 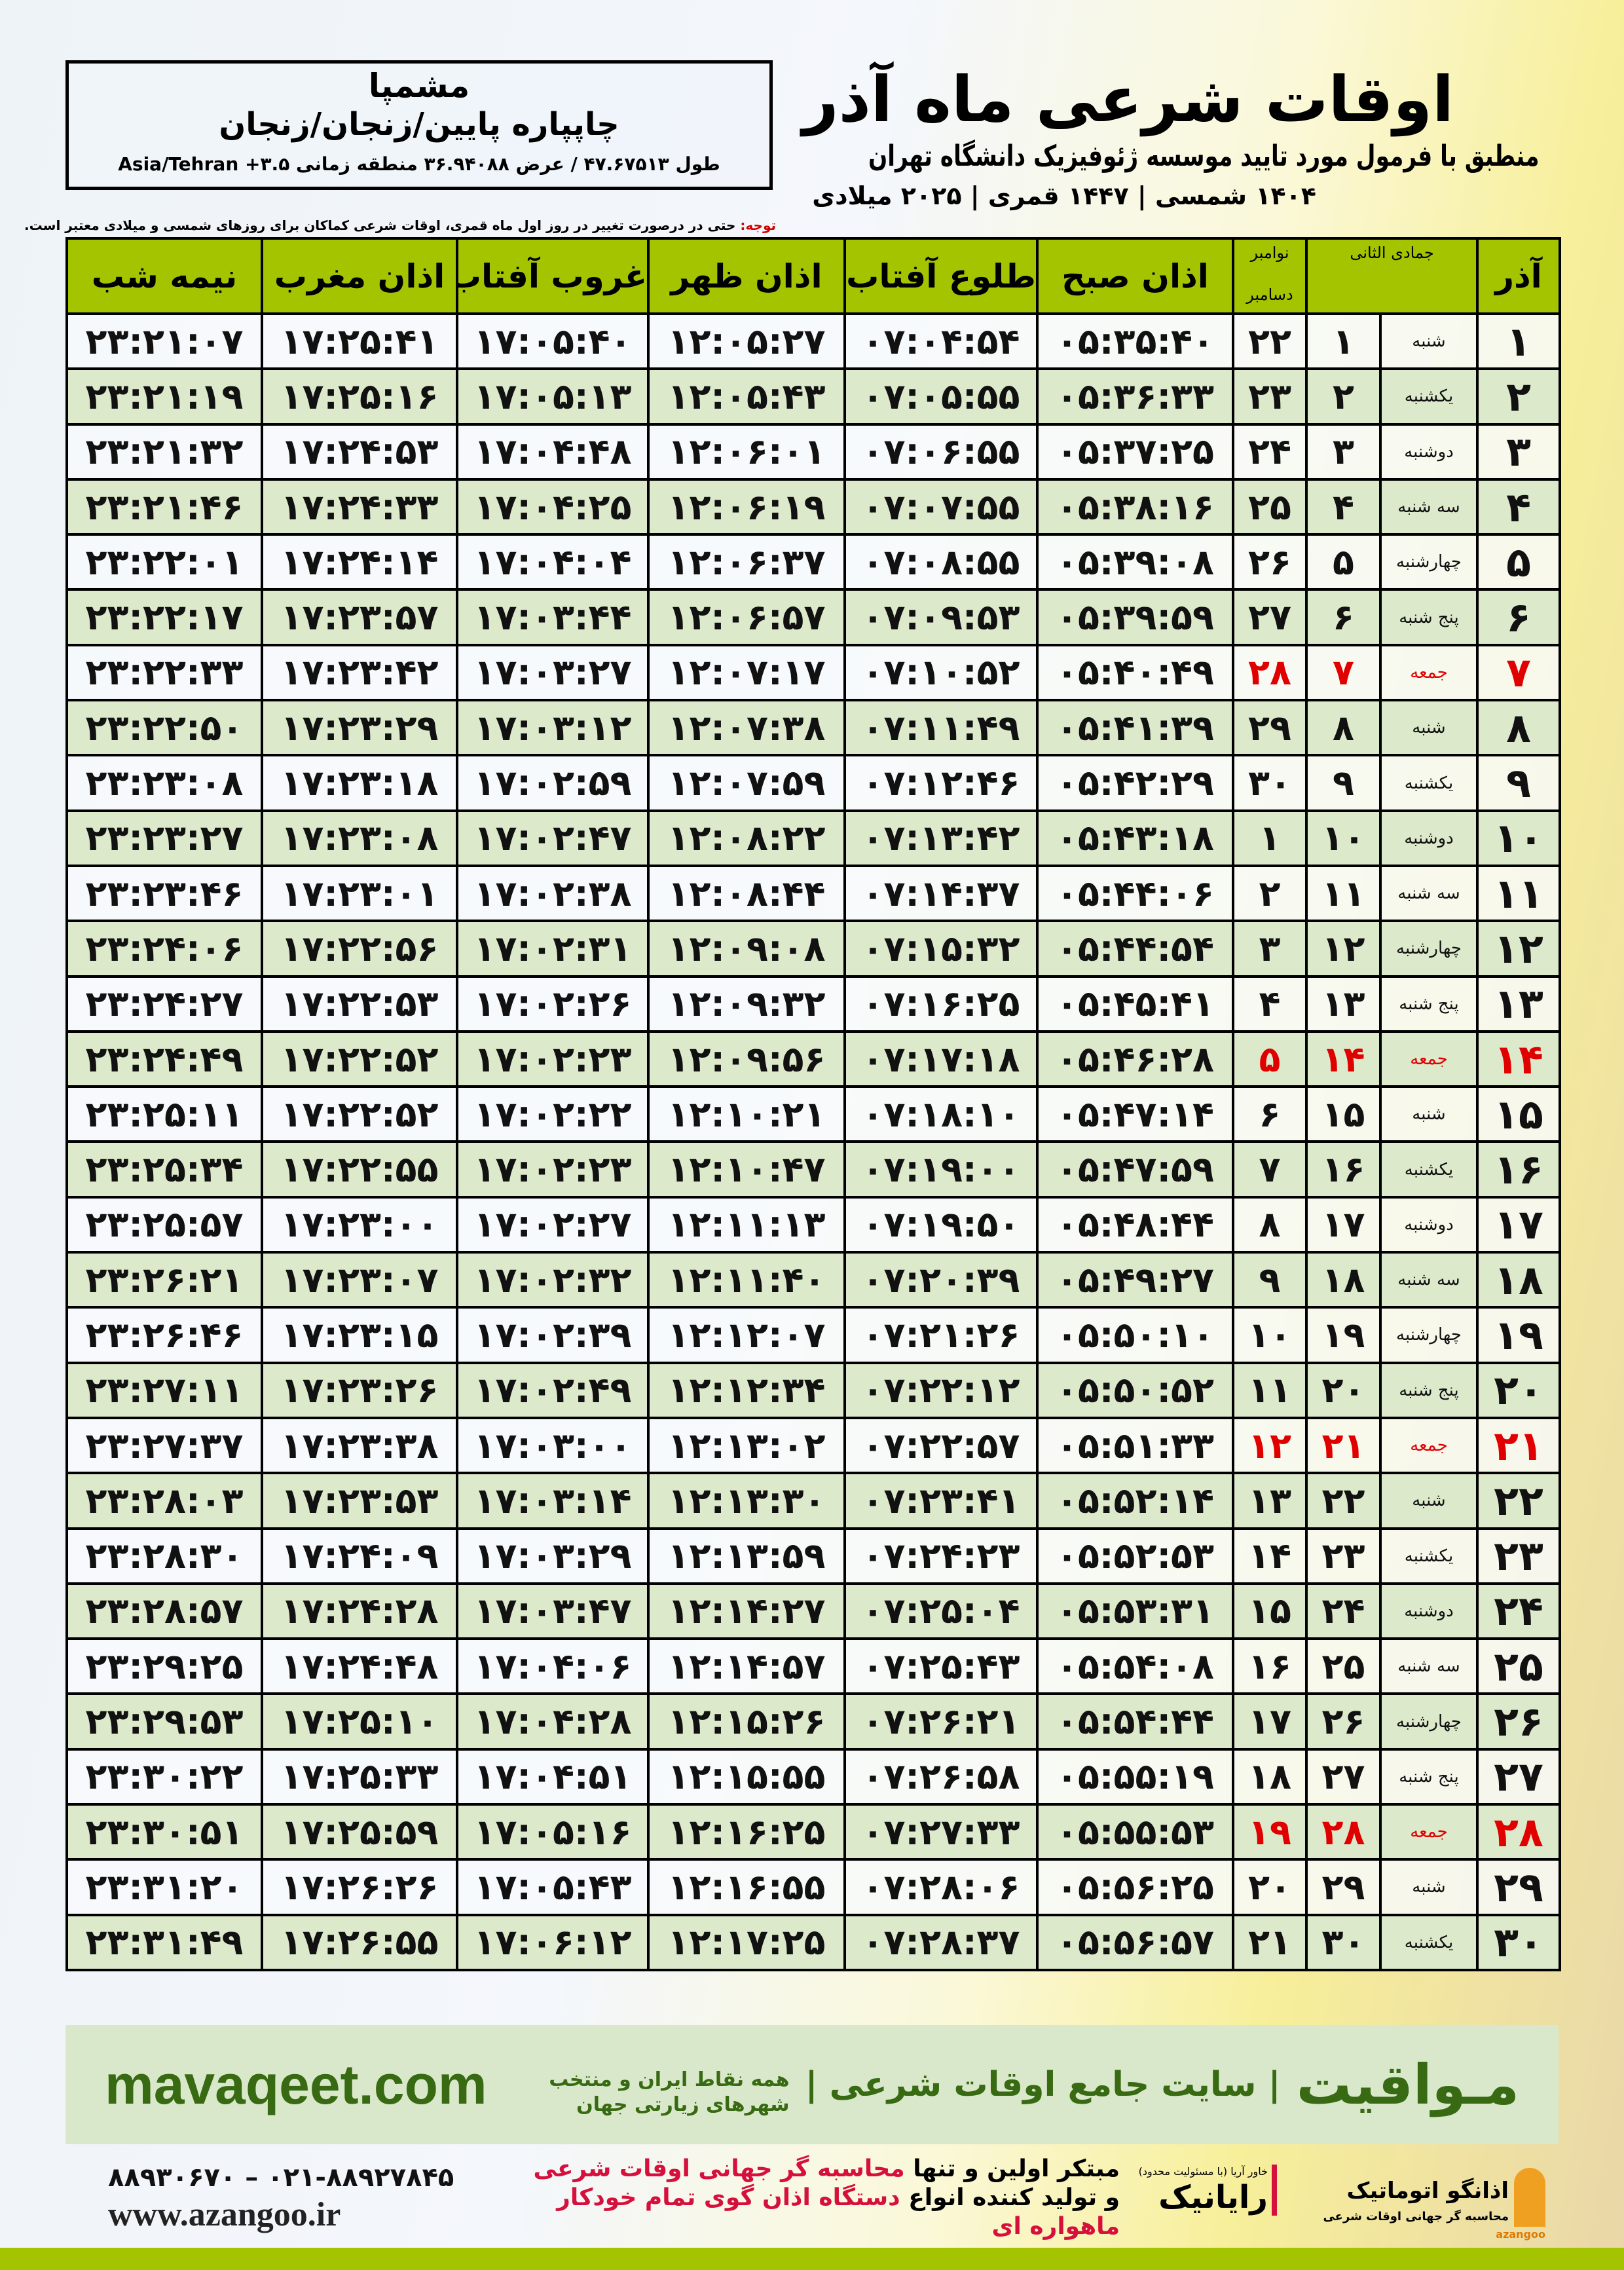 I want to click on header-gregorian: نوامبر دسامبر, so click(x=1270, y=276).